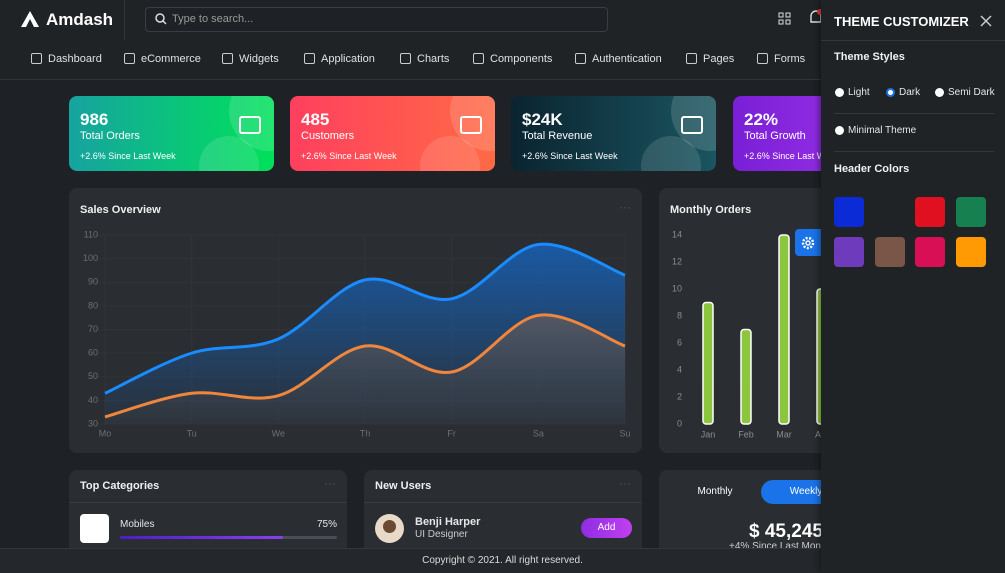 This screenshot has width=1005, height=573. What do you see at coordinates (94, 119) in the screenshot?
I see `stat-value: 986` at bounding box center [94, 119].